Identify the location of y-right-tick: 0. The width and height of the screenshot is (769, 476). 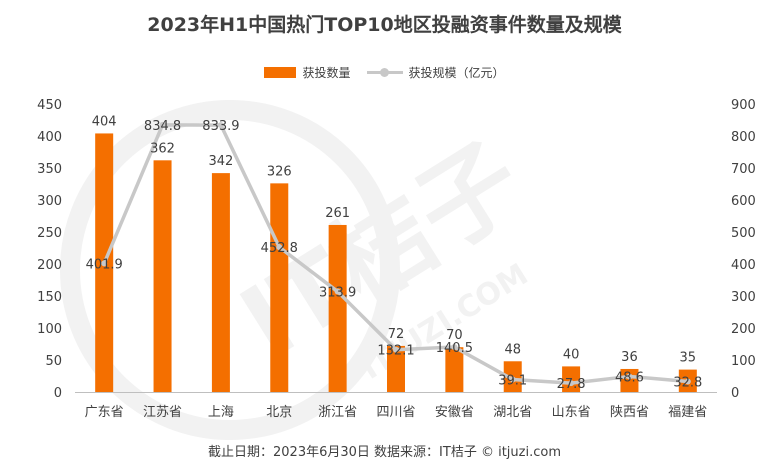
(735, 393).